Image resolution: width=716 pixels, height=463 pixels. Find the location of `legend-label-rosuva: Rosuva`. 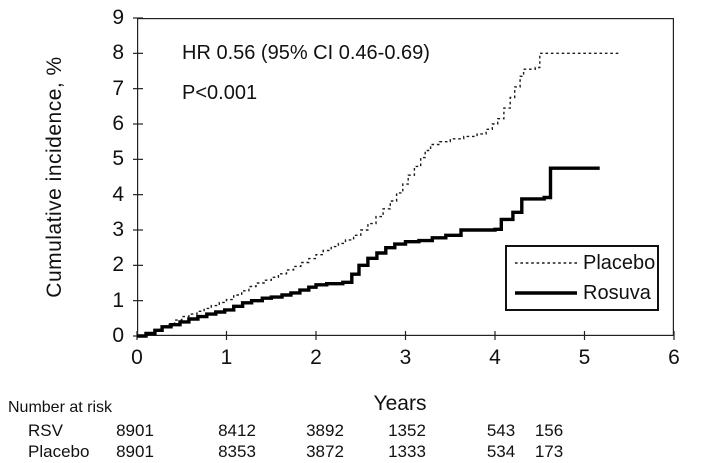

legend-label-rosuva: Rosuva is located at coordinates (617, 292).